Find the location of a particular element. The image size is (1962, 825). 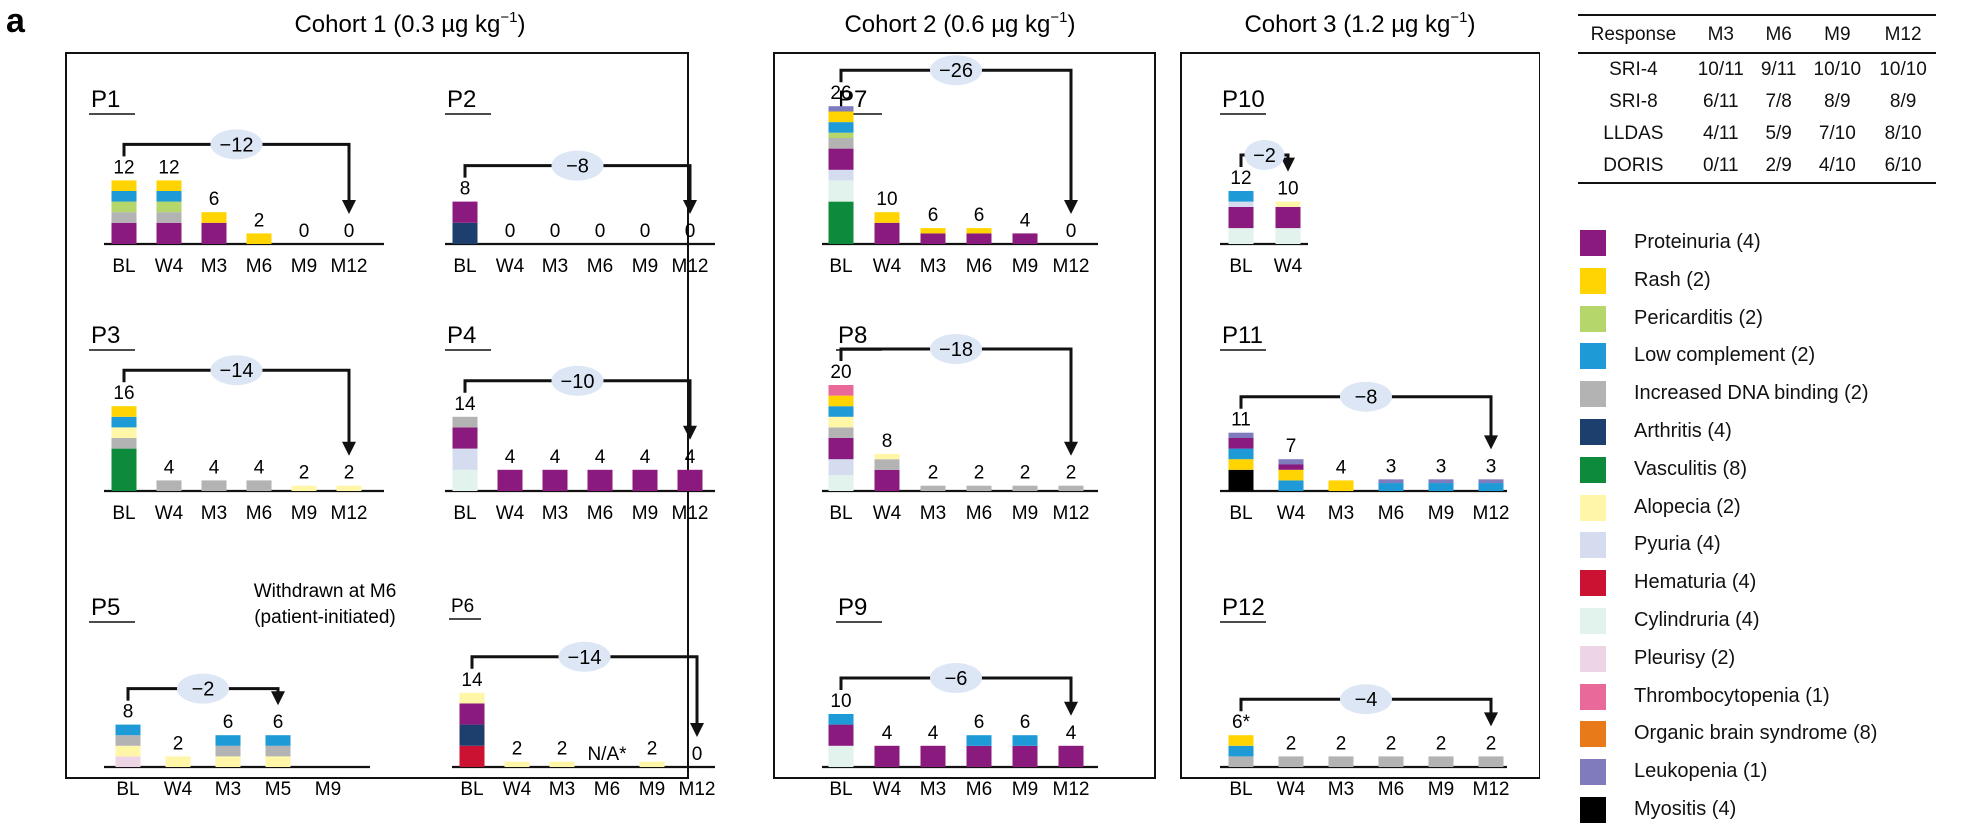

cohort-title-main: Cohort 1 (0.3 µg kg is located at coordinates (397, 24).